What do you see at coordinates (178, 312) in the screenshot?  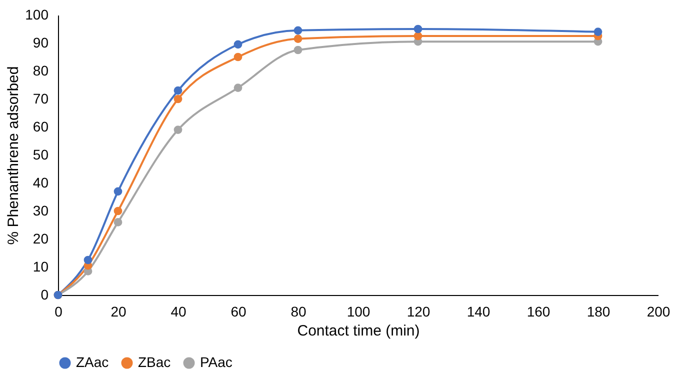 I see `x-tick-label: 40` at bounding box center [178, 312].